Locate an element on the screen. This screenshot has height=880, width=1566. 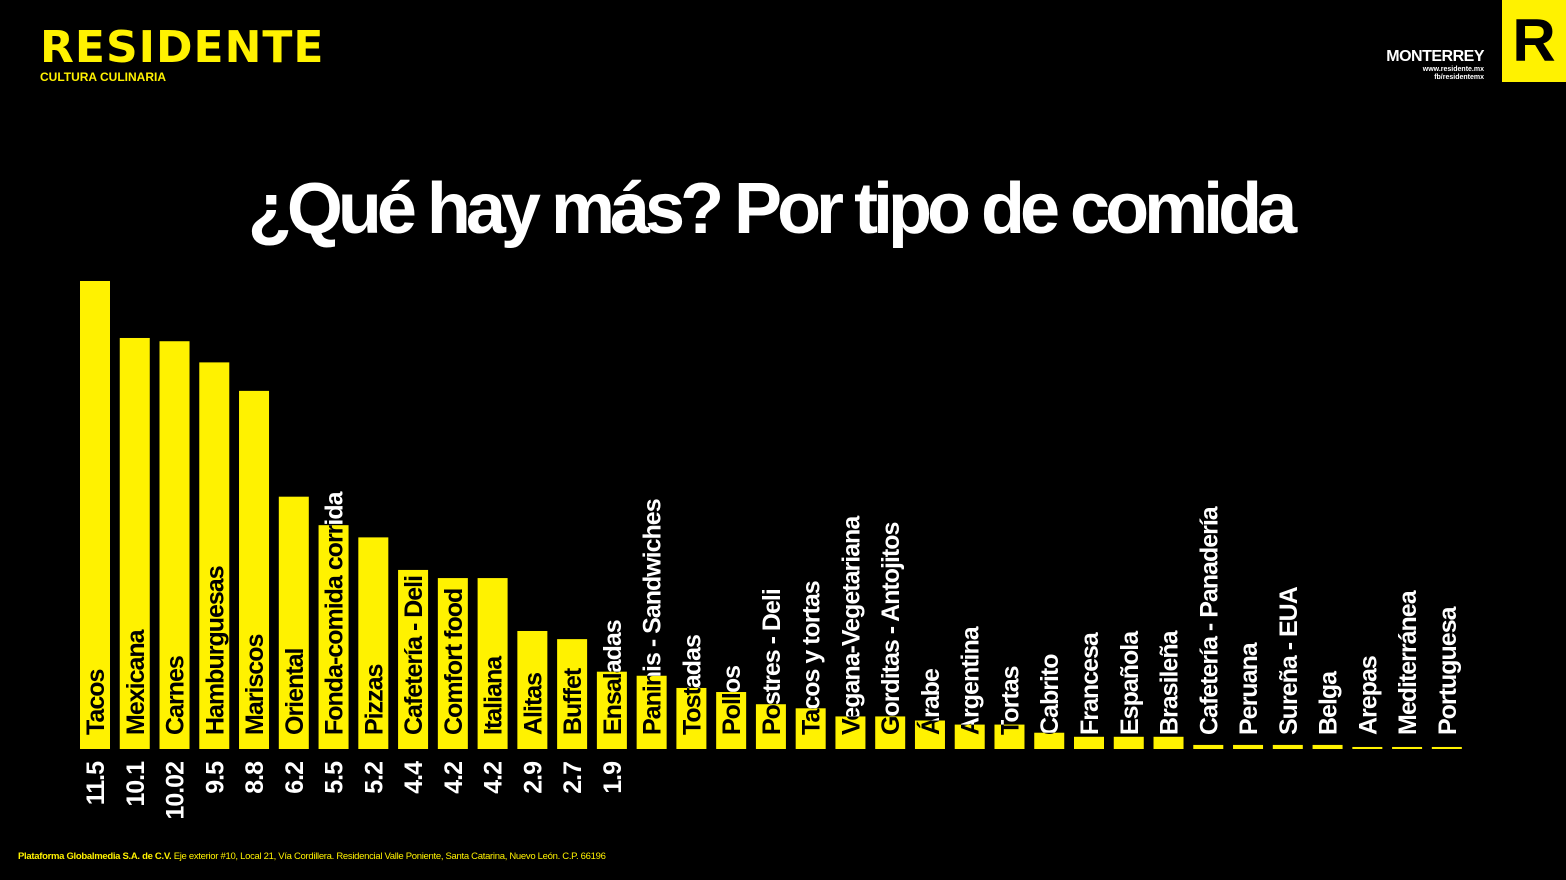
residente-logo: RESIDENTE CULTURA CULINARIA is located at coordinates (182, 53).